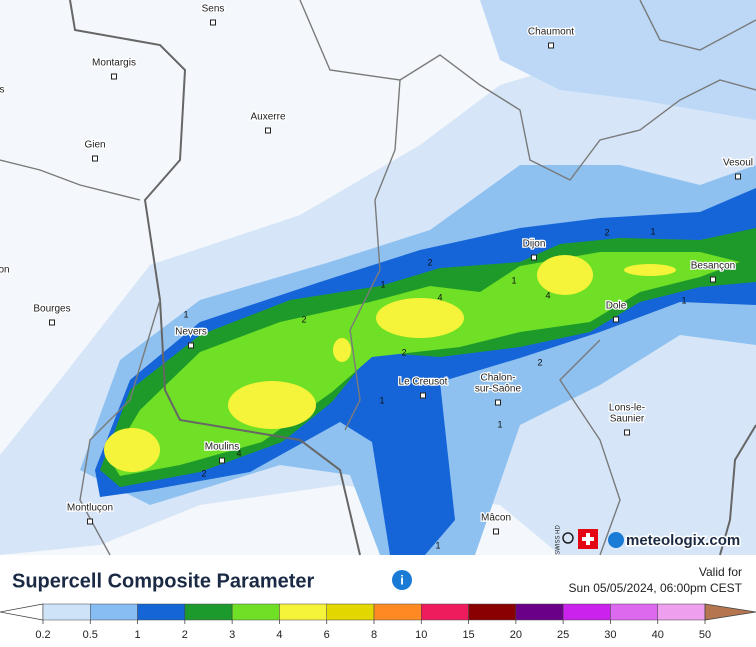 The height and width of the screenshot is (647, 756). I want to click on city-label: s, so click(2, 90).